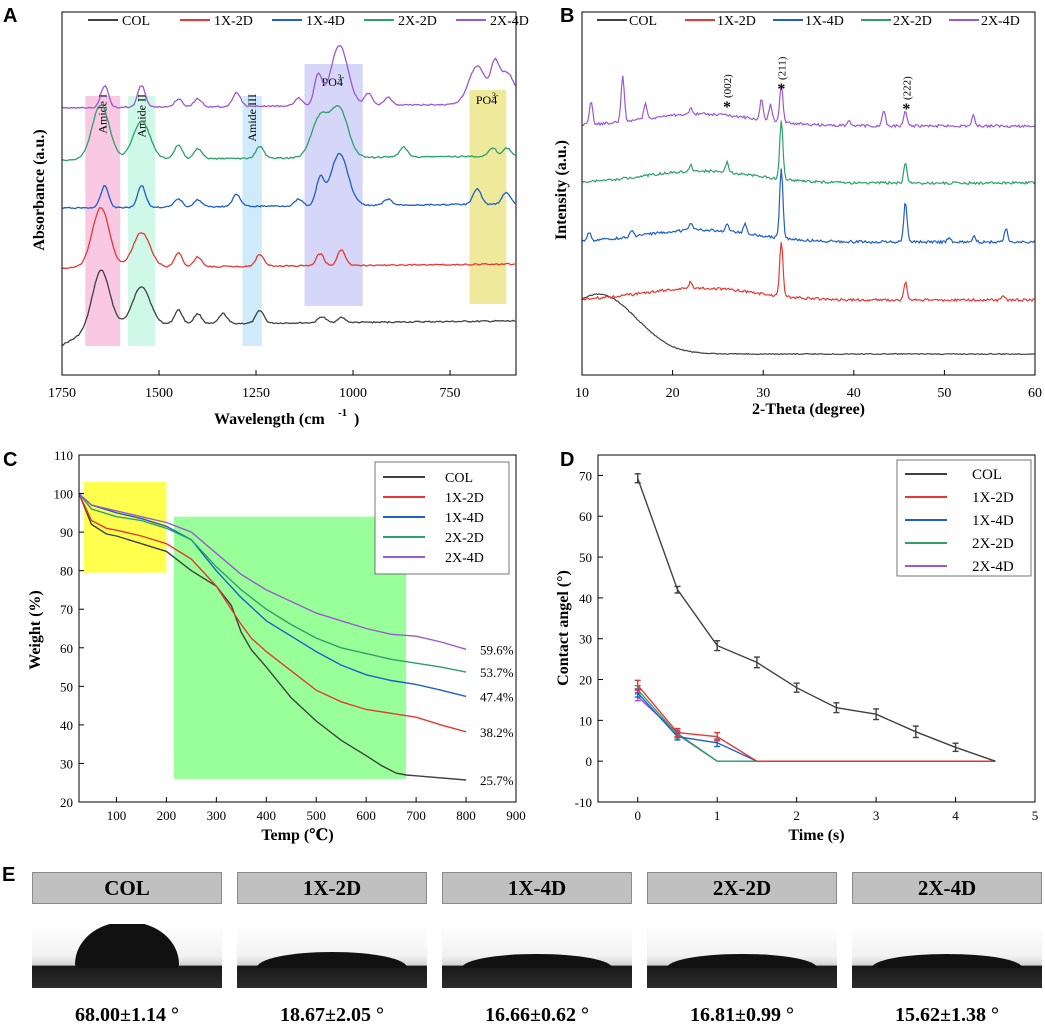  What do you see at coordinates (252, 118) in the screenshot?
I see `band-label-2: Amide III` at bounding box center [252, 118].